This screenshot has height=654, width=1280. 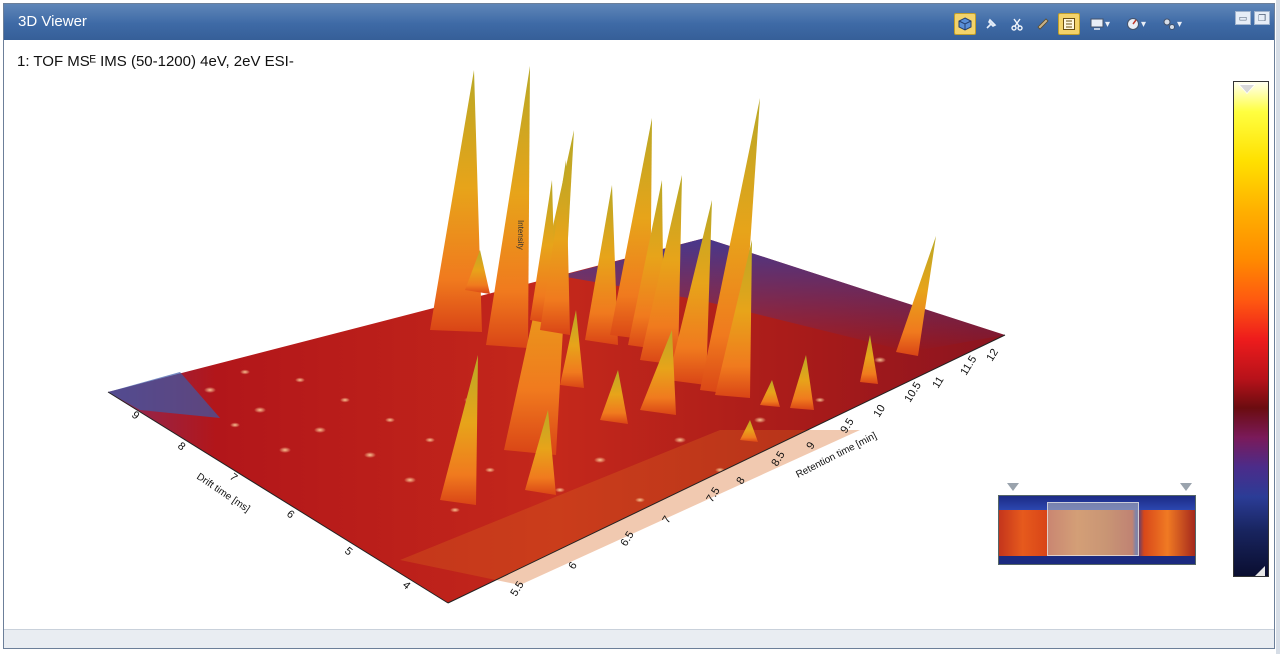 I want to click on drift-tick: 8, so click(x=181, y=446).